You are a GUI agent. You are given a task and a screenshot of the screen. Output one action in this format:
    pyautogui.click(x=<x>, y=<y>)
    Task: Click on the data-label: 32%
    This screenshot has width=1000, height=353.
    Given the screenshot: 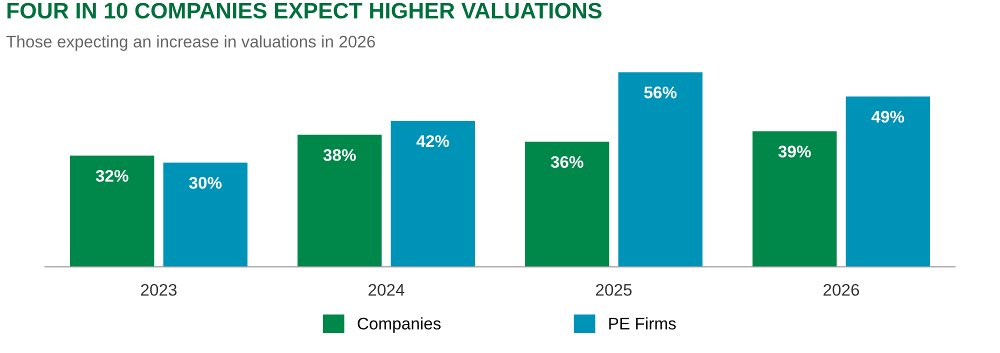 What is the action you would take?
    pyautogui.click(x=112, y=176)
    